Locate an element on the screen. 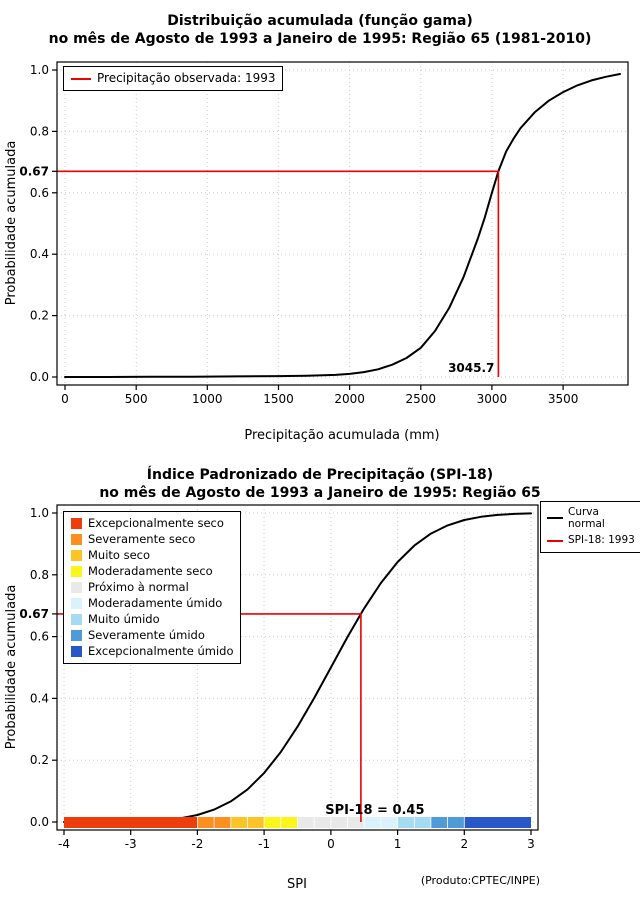  legend-item: Moderadamente úmido is located at coordinates (152, 603).